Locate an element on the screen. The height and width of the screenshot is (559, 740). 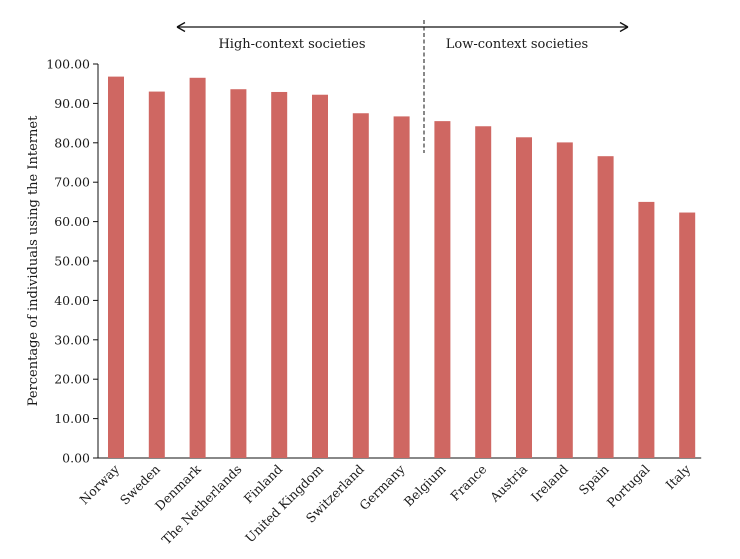
y-tick-label: 100.00 is located at coordinates (68, 64).